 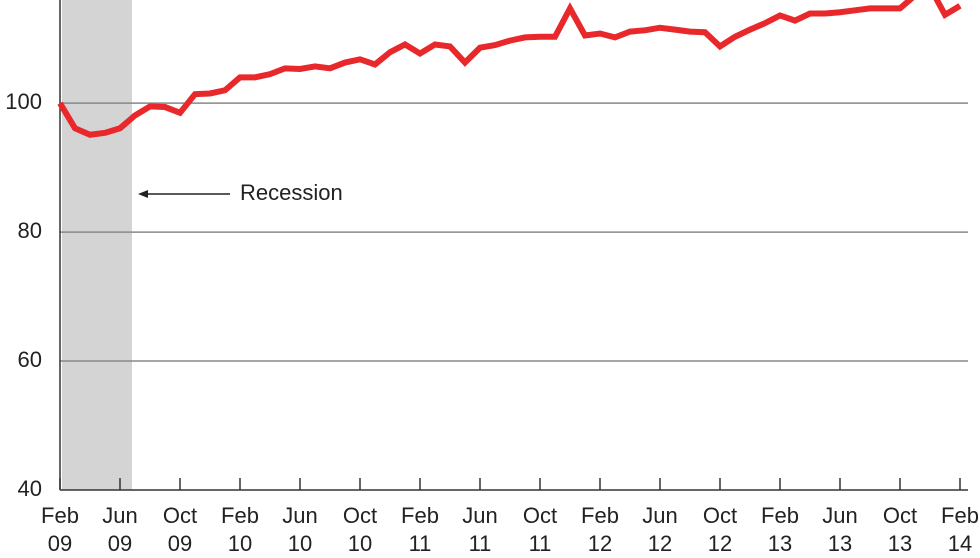 What do you see at coordinates (480, 529) in the screenshot?
I see `x-tick-label: Jun 11` at bounding box center [480, 529].